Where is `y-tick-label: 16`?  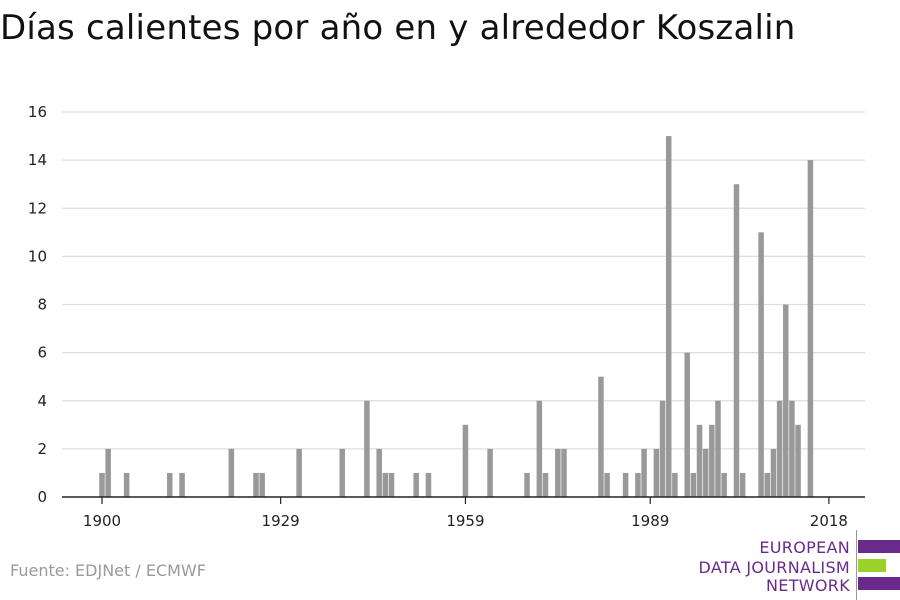
y-tick-label: 16 is located at coordinates (37, 112).